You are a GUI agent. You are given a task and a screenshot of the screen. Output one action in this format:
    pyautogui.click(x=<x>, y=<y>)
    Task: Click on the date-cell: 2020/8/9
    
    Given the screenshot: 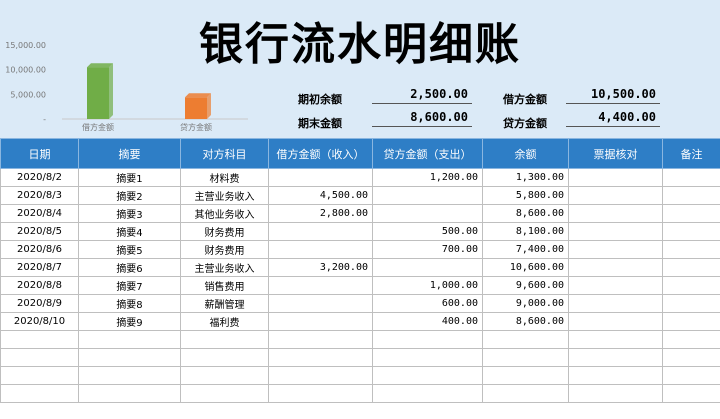 What is the action you would take?
    pyautogui.click(x=39, y=303)
    